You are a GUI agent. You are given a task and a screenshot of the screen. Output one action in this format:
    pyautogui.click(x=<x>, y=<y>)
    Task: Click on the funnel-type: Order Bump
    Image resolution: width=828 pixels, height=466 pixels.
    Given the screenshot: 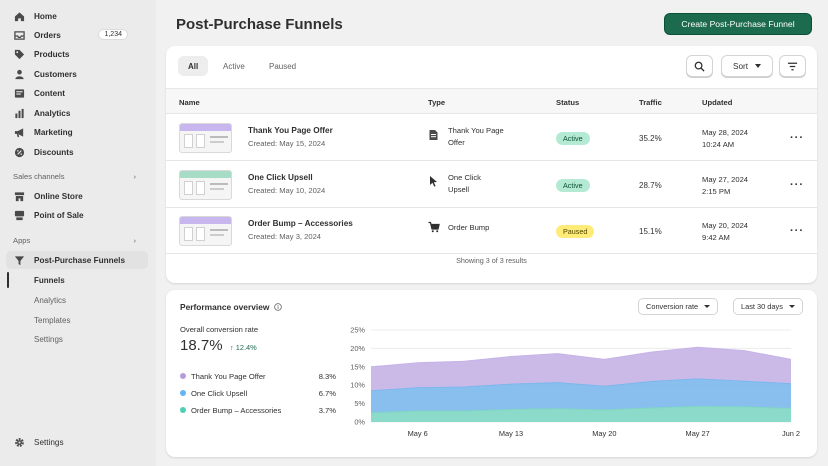 What is the action you would take?
    pyautogui.click(x=483, y=228)
    